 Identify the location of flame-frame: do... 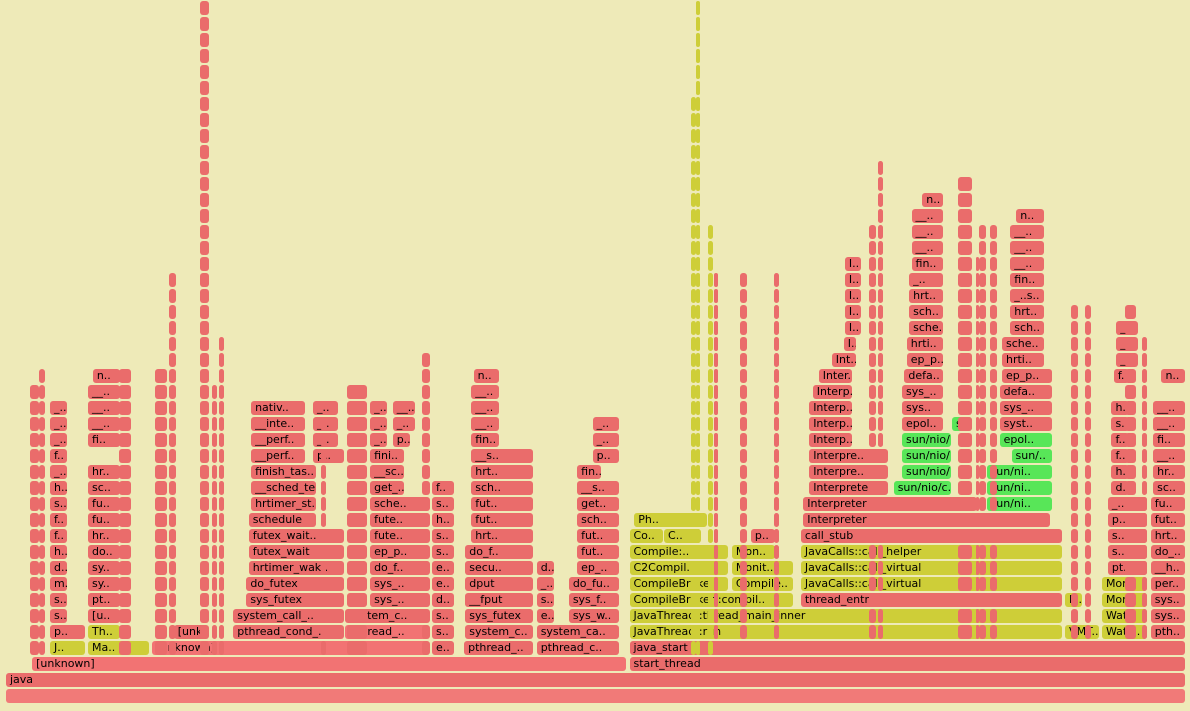
(104, 552).